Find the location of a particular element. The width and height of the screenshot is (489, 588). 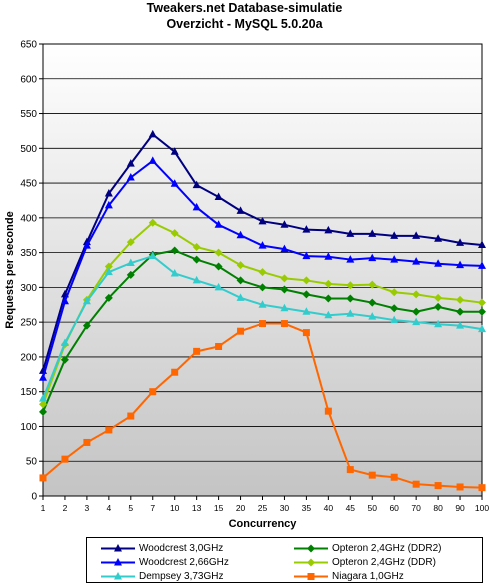

x-tick-label: 50 is located at coordinates (373, 508).